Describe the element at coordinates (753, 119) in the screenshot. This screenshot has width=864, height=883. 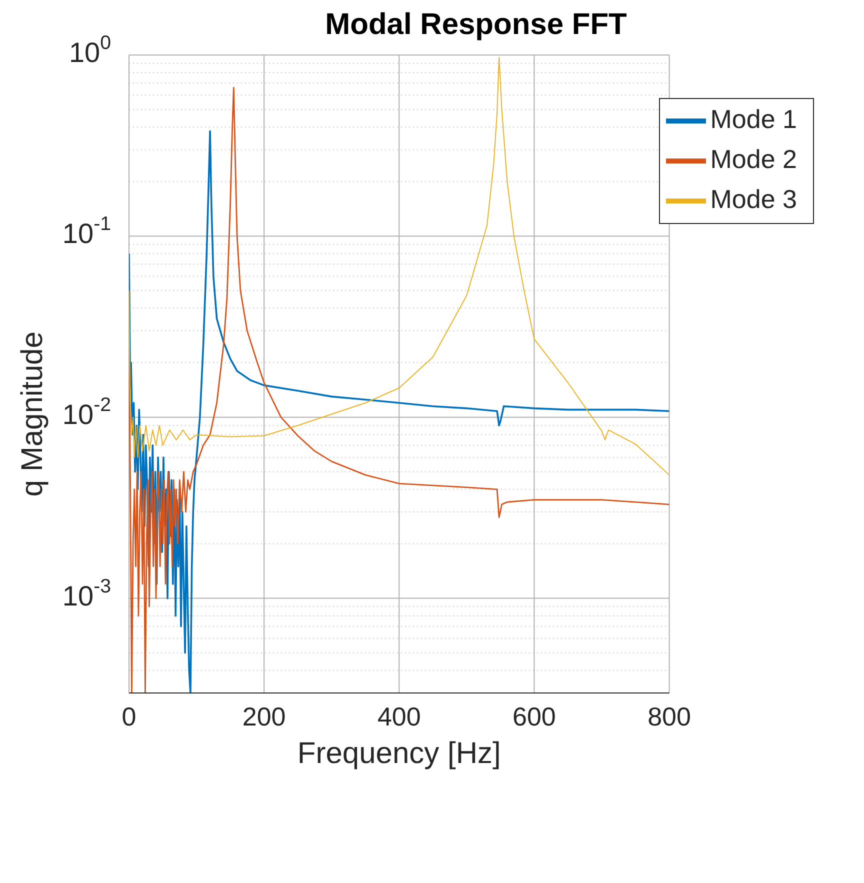
I see `legend-label: Mode 1` at that location.